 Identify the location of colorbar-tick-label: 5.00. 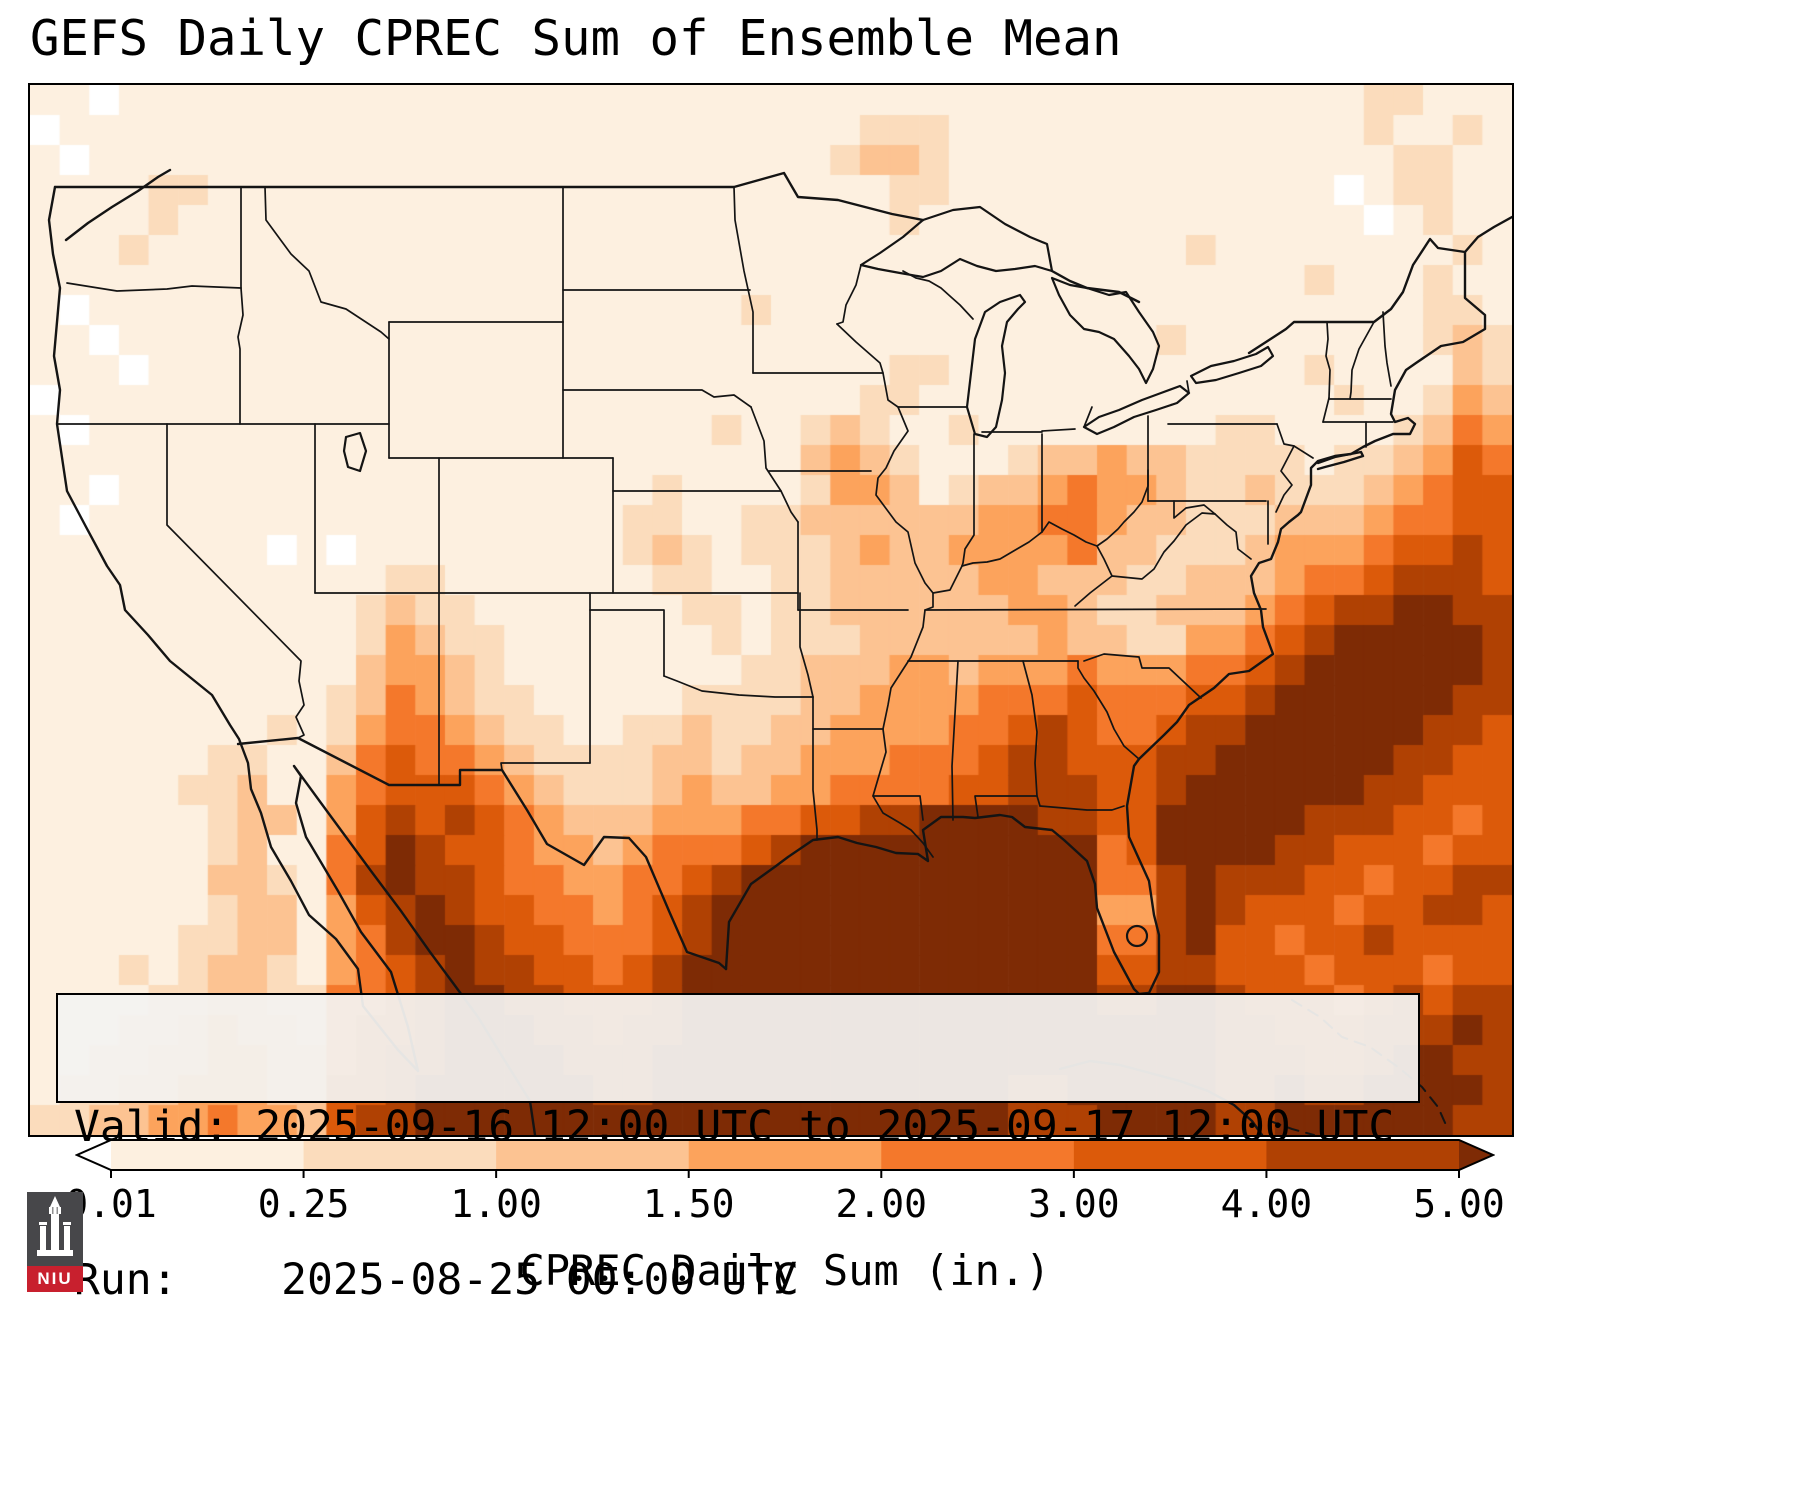
(1459, 1204).